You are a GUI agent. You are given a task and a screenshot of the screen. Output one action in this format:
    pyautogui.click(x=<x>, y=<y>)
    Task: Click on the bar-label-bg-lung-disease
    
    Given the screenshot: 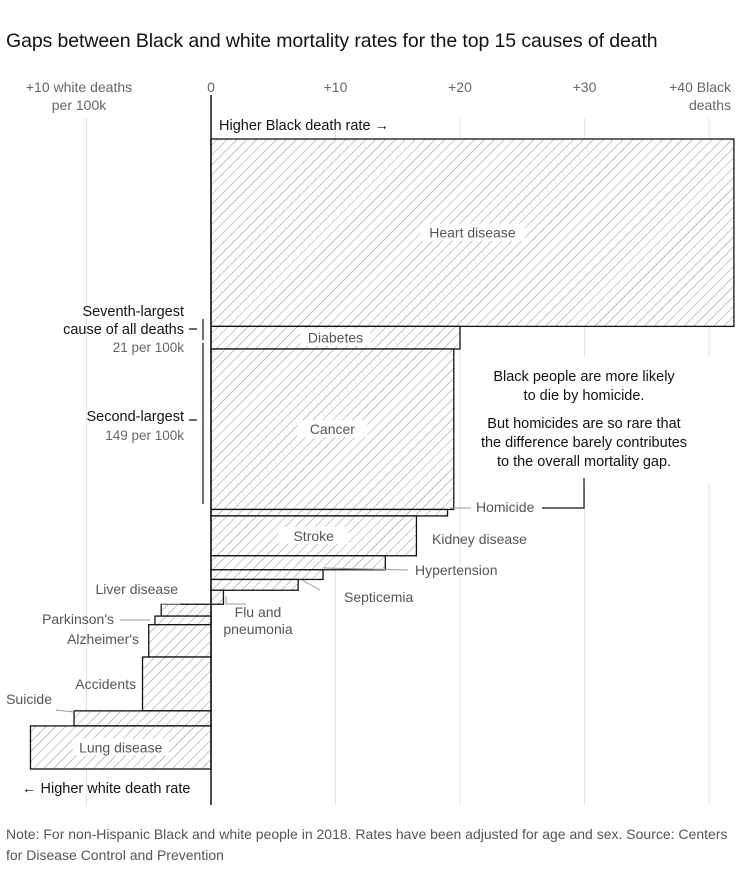 What is the action you would take?
    pyautogui.click(x=120, y=747)
    